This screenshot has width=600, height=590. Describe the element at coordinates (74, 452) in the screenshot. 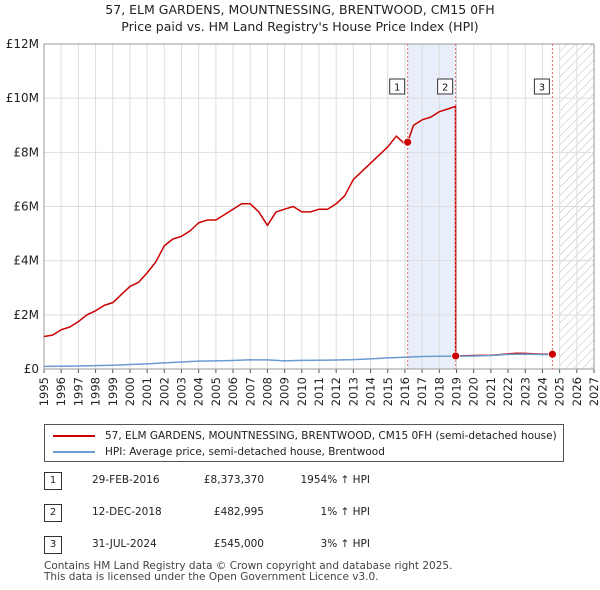

I see `legend-swatch-hpi` at that location.